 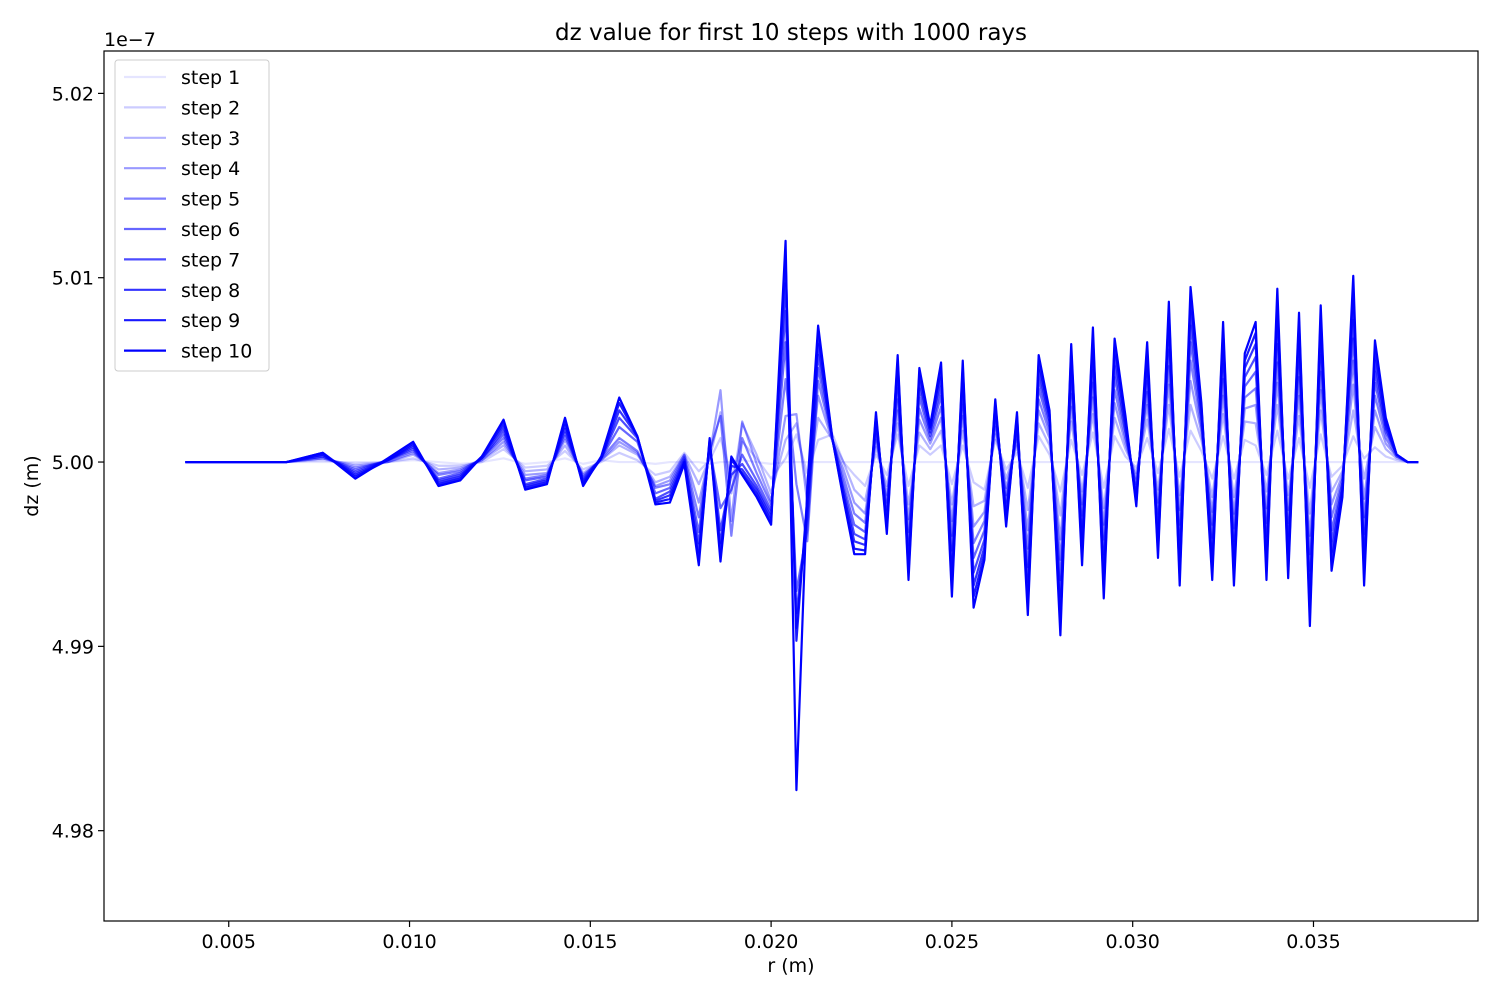 I want to click on x-axis-ticks: 0.005 0.010 0.015 0.020 0.025 0.030 0.035, so click(x=771, y=937).